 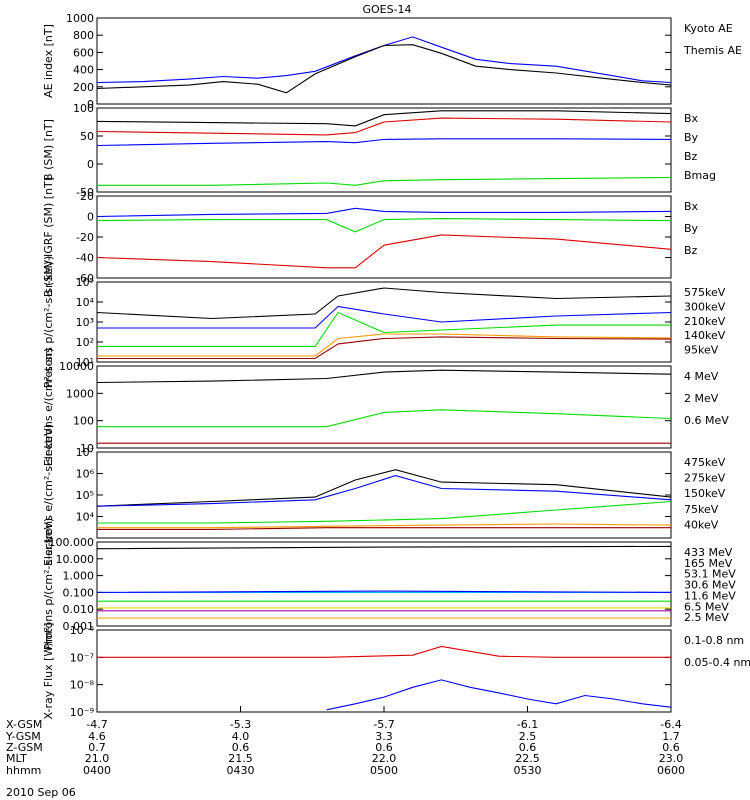 What do you see at coordinates (383, 724) in the screenshot?
I see `orbit-cell: -5.7` at bounding box center [383, 724].